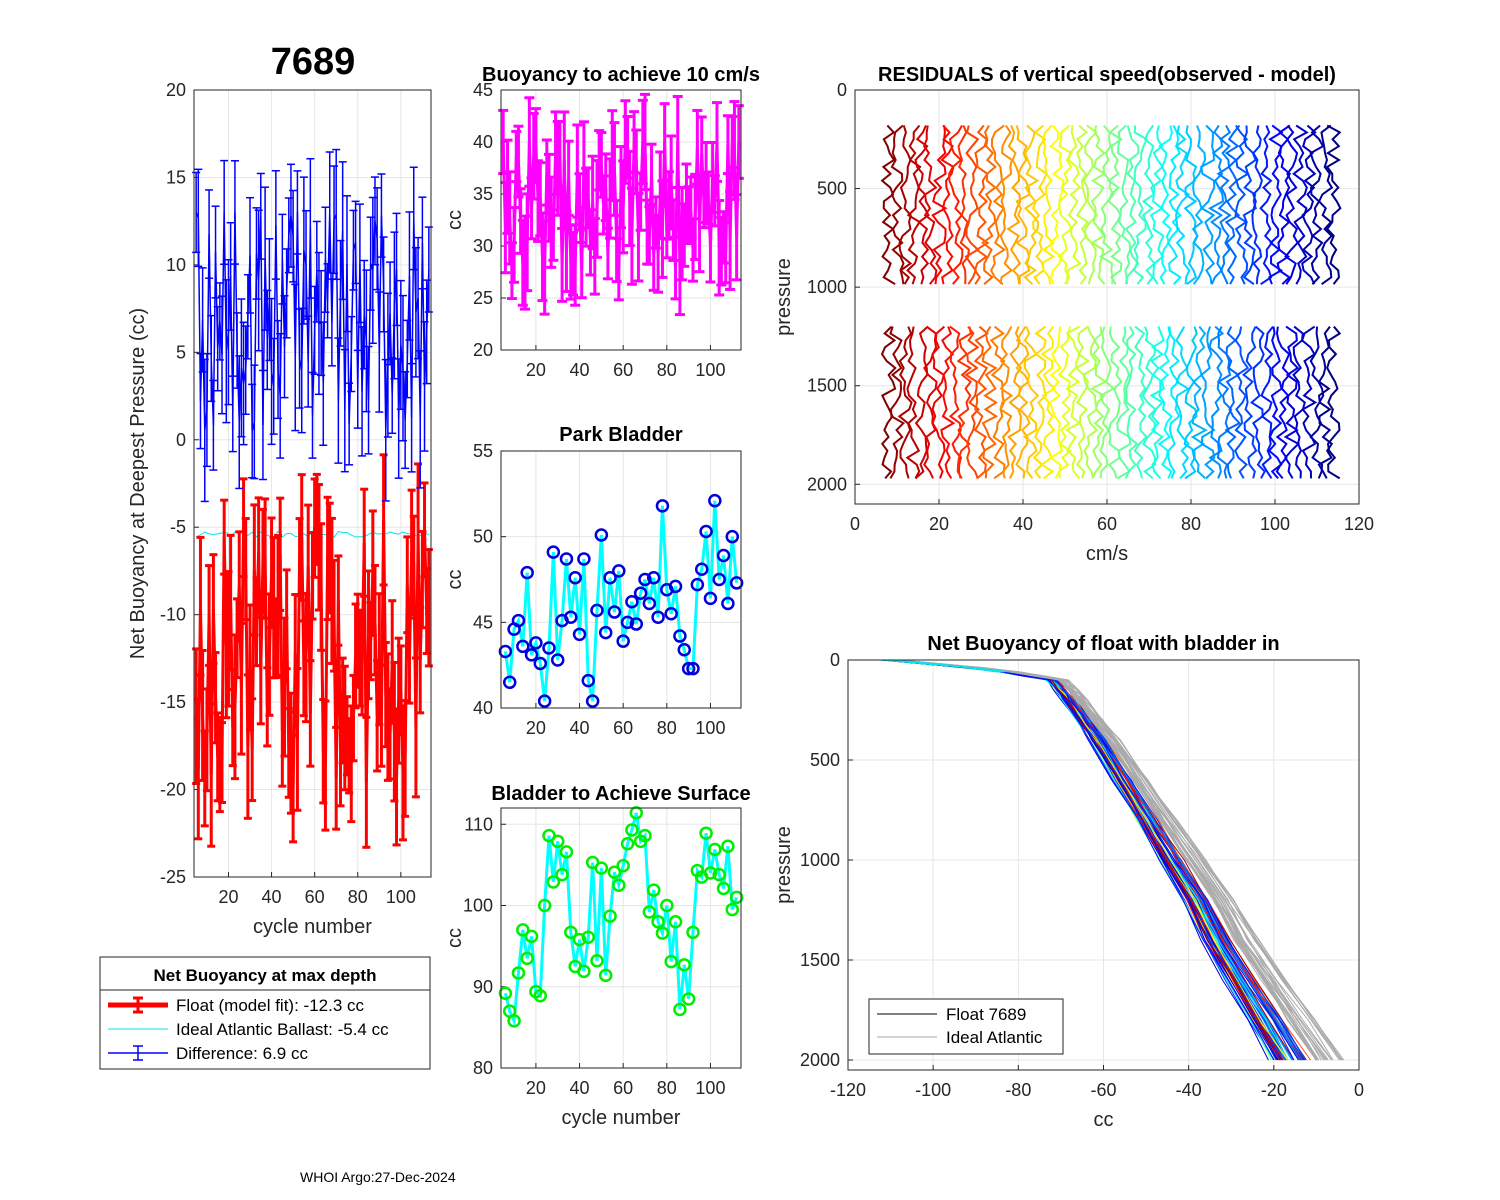 Image resolution: width=1500 pixels, height=1200 pixels. What do you see at coordinates (176, 90) in the screenshot?
I see `net_buoyancy-ytick-label: 20` at bounding box center [176, 90].